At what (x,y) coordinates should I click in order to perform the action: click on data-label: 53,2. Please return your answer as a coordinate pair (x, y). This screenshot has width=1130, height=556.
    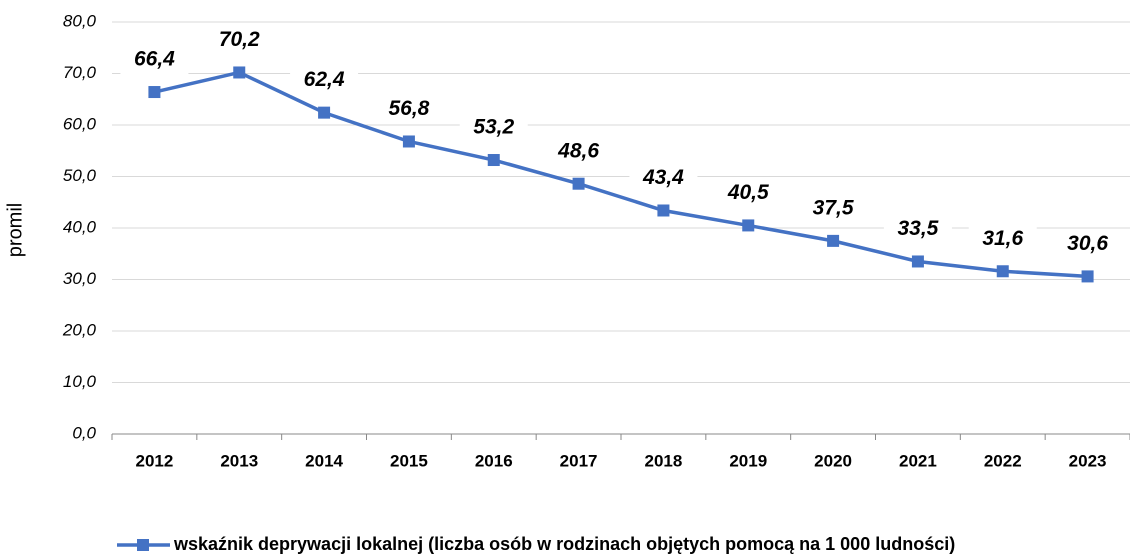
    Looking at the image, I should click on (493, 127).